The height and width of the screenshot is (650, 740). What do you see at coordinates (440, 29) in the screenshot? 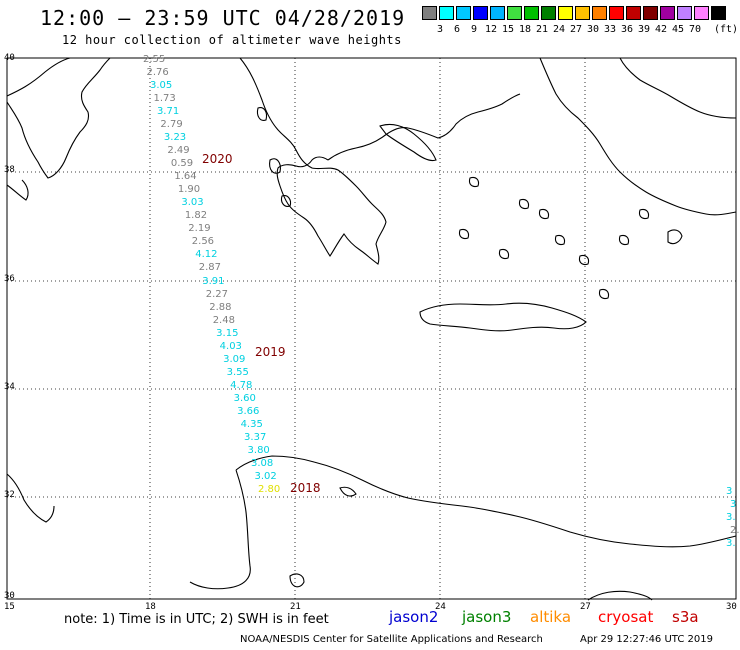
I see `legend-label: 3` at bounding box center [440, 29].